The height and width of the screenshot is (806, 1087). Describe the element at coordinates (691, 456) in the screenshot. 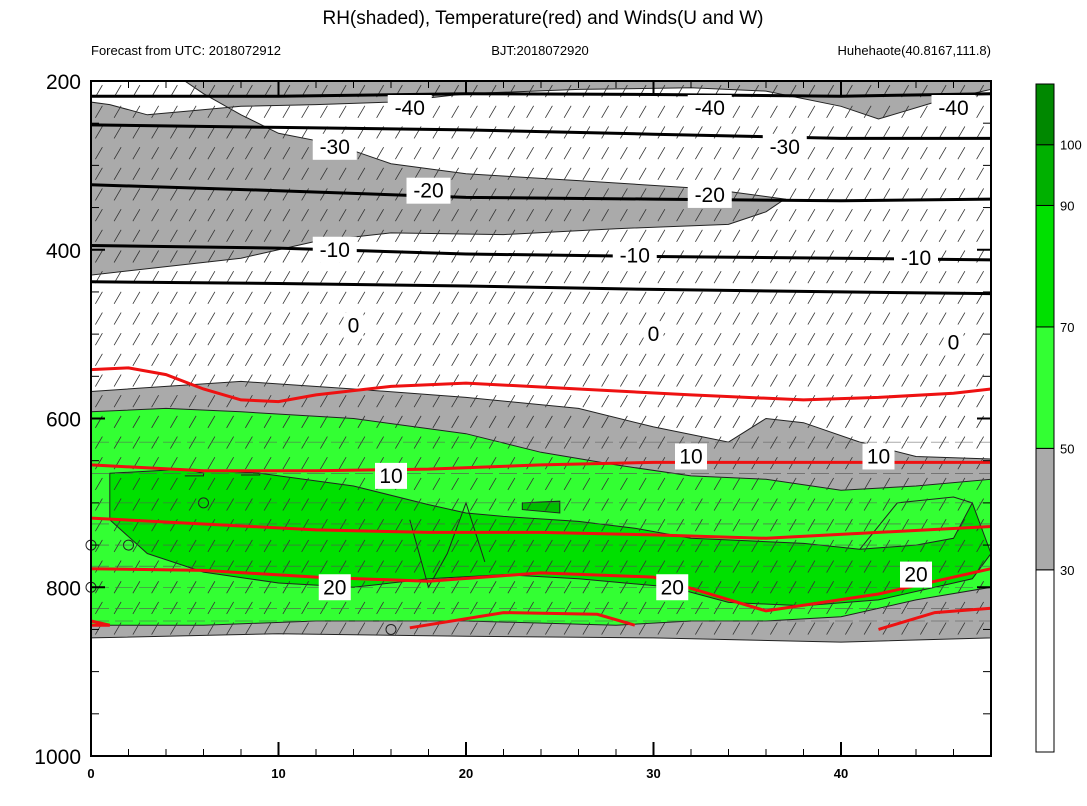

I see `temp-label-red-1-b-bg` at that location.